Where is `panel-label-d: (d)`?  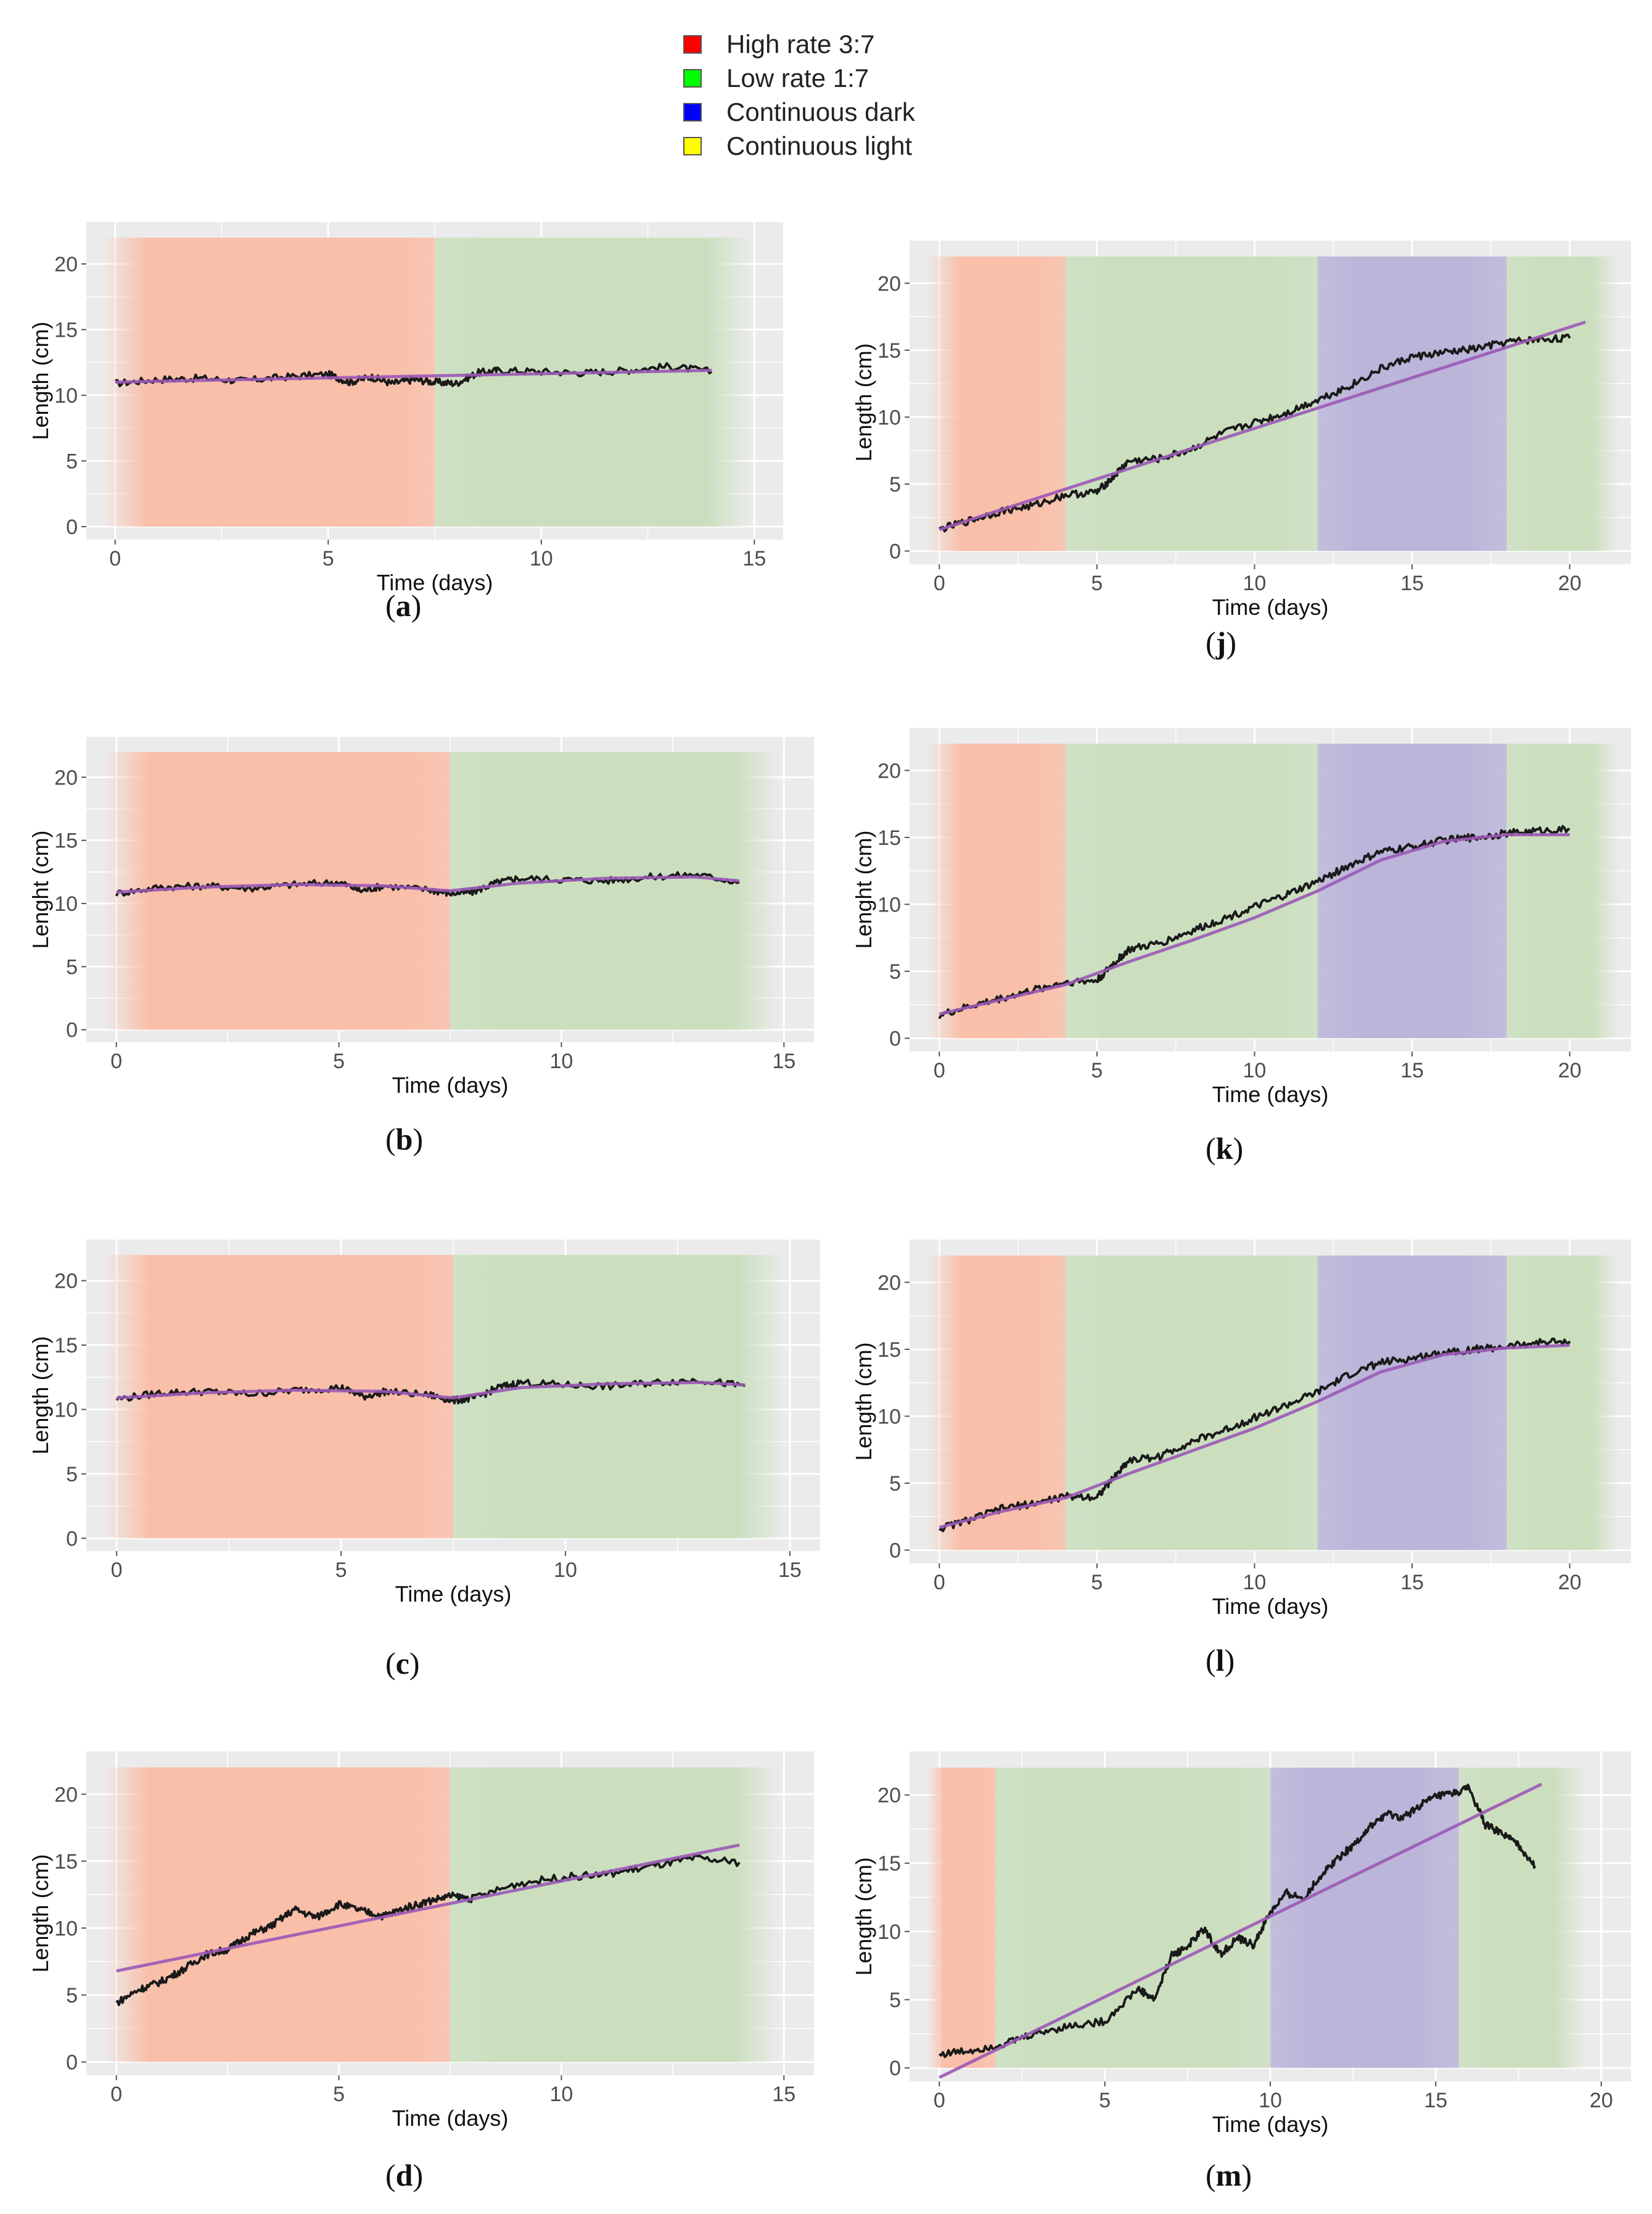 panel-label-d: (d) is located at coordinates (404, 2175).